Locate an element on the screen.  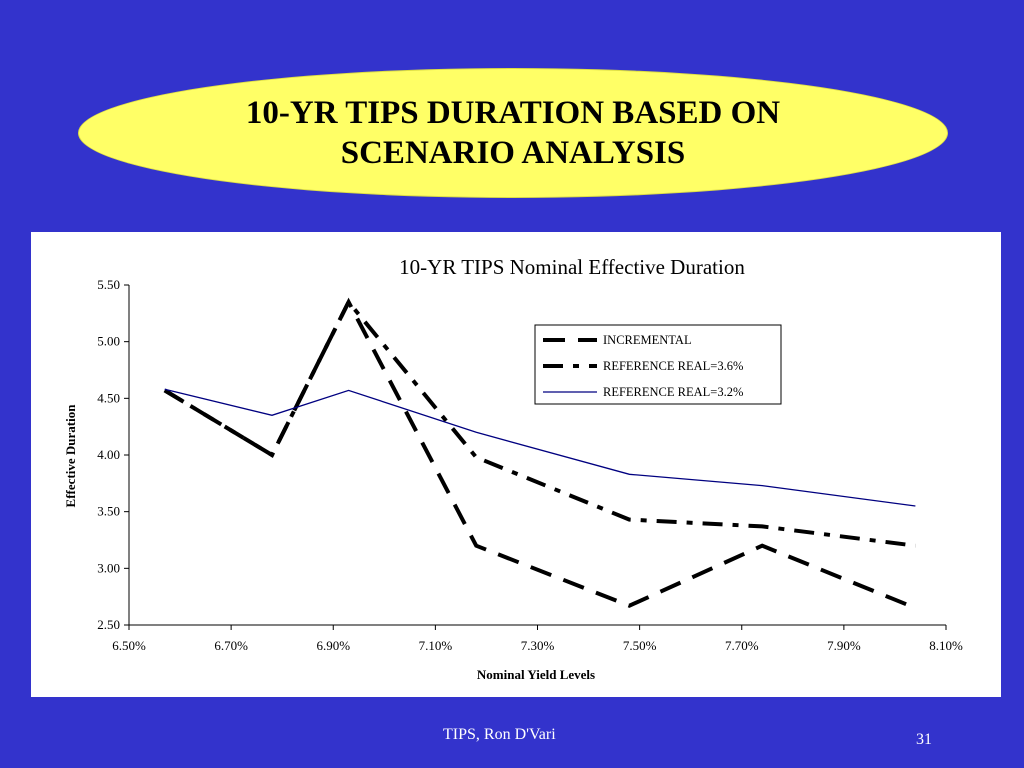
legend-label: REFERENCE REAL=3.6% is located at coordinates (673, 366).